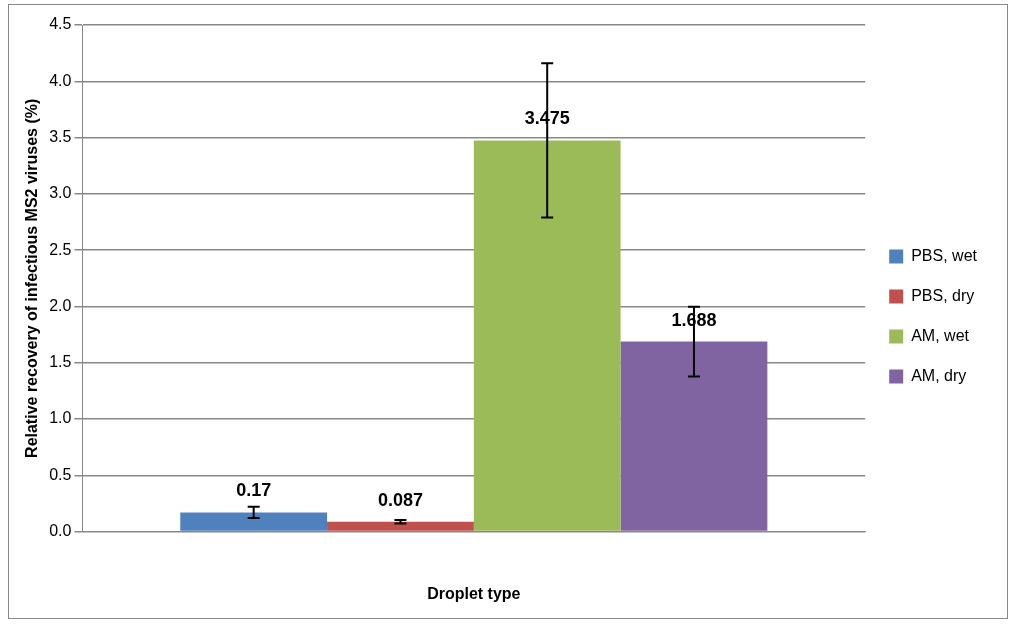  Describe the element at coordinates (60, 418) in the screenshot. I see `y-tick-label: 1.0` at that location.